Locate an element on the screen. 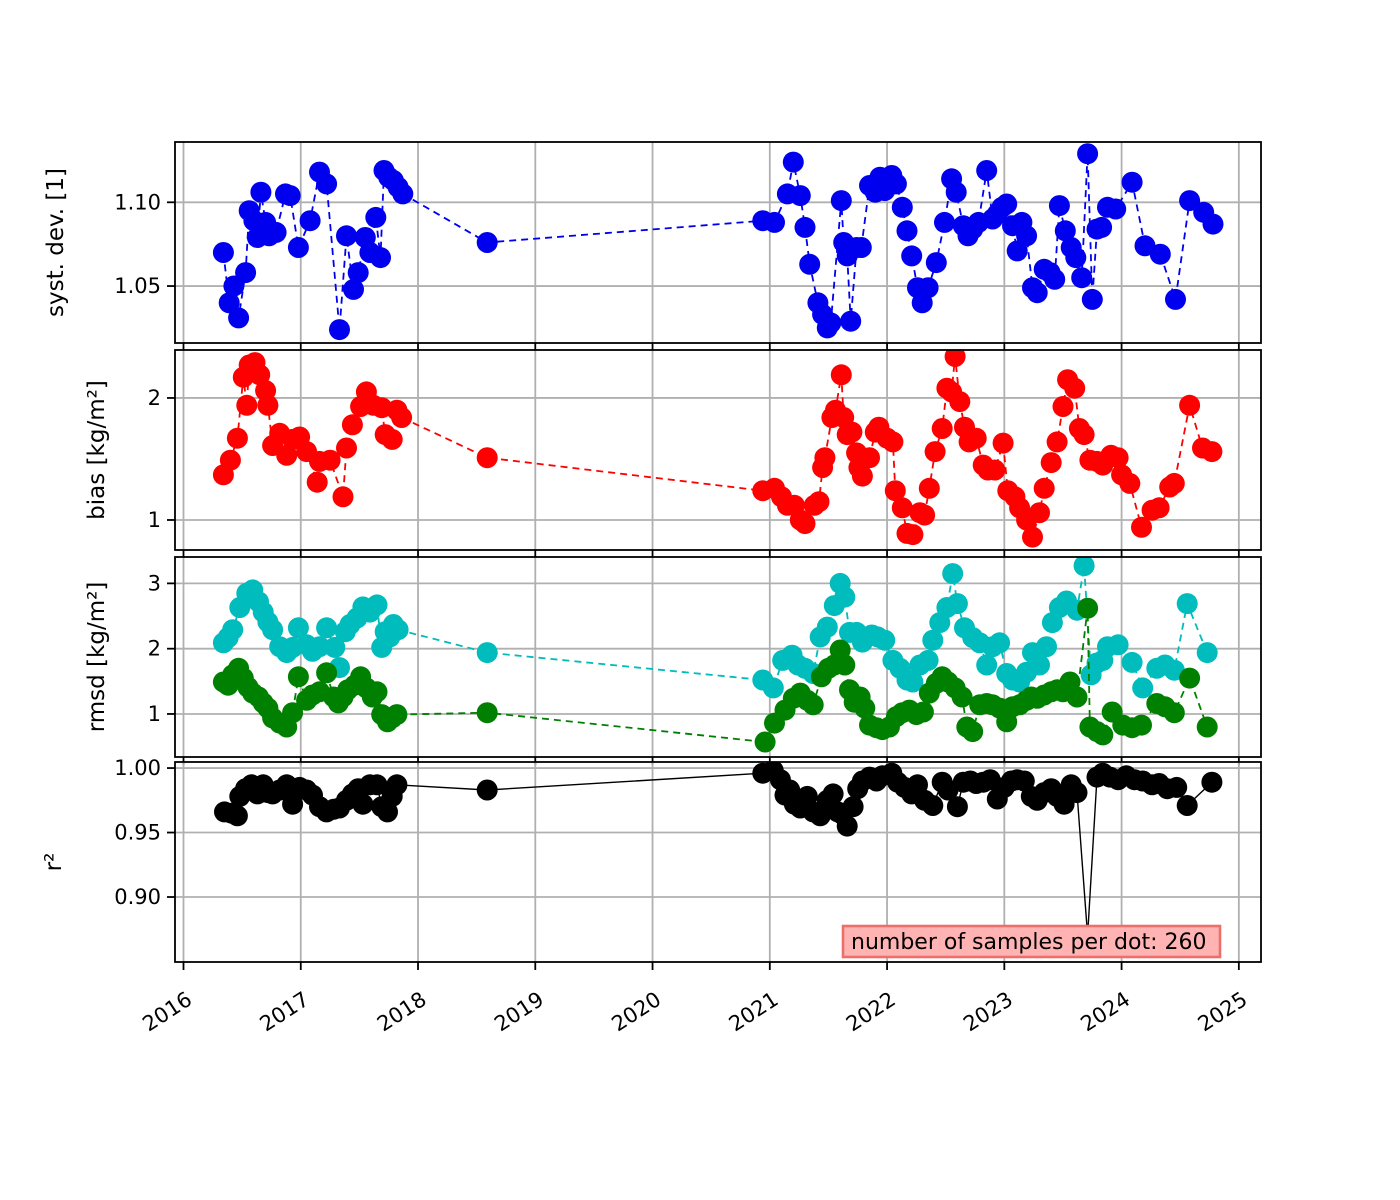  annotation-box is located at coordinates (1031, 941).